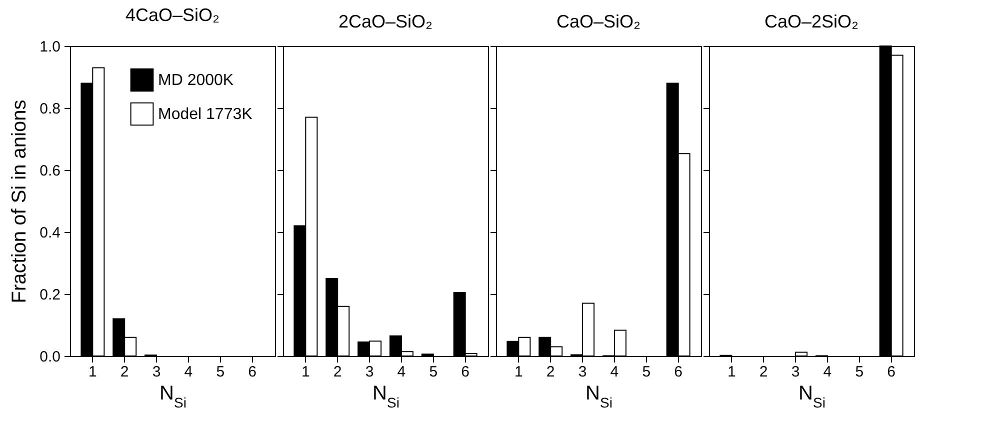  Describe the element at coordinates (172, 15) in the screenshot. I see `chart-title: 4CaO–SiO₂` at that location.